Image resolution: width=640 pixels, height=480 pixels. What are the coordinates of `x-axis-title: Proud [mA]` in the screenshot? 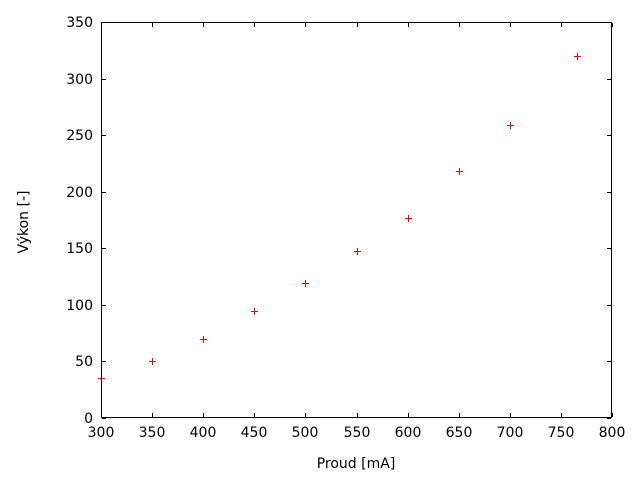 It's located at (356, 464).